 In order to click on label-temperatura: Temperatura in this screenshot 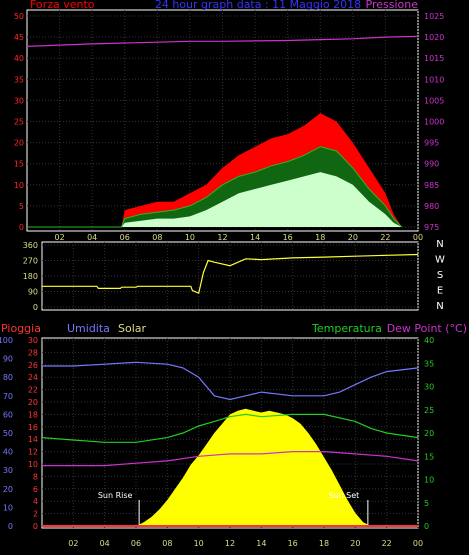, I will do `click(346, 328)`.